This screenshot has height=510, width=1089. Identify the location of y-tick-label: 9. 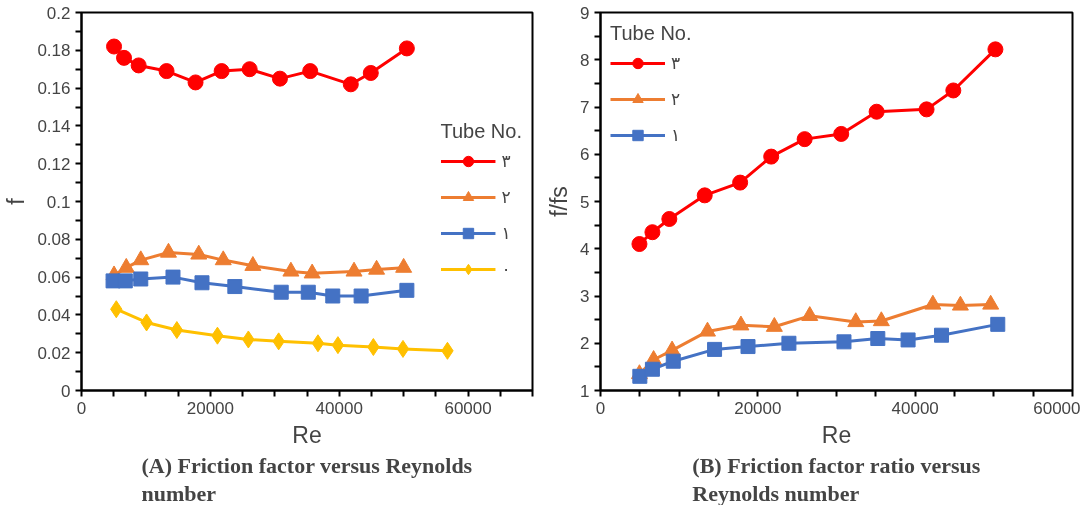
(585, 13).